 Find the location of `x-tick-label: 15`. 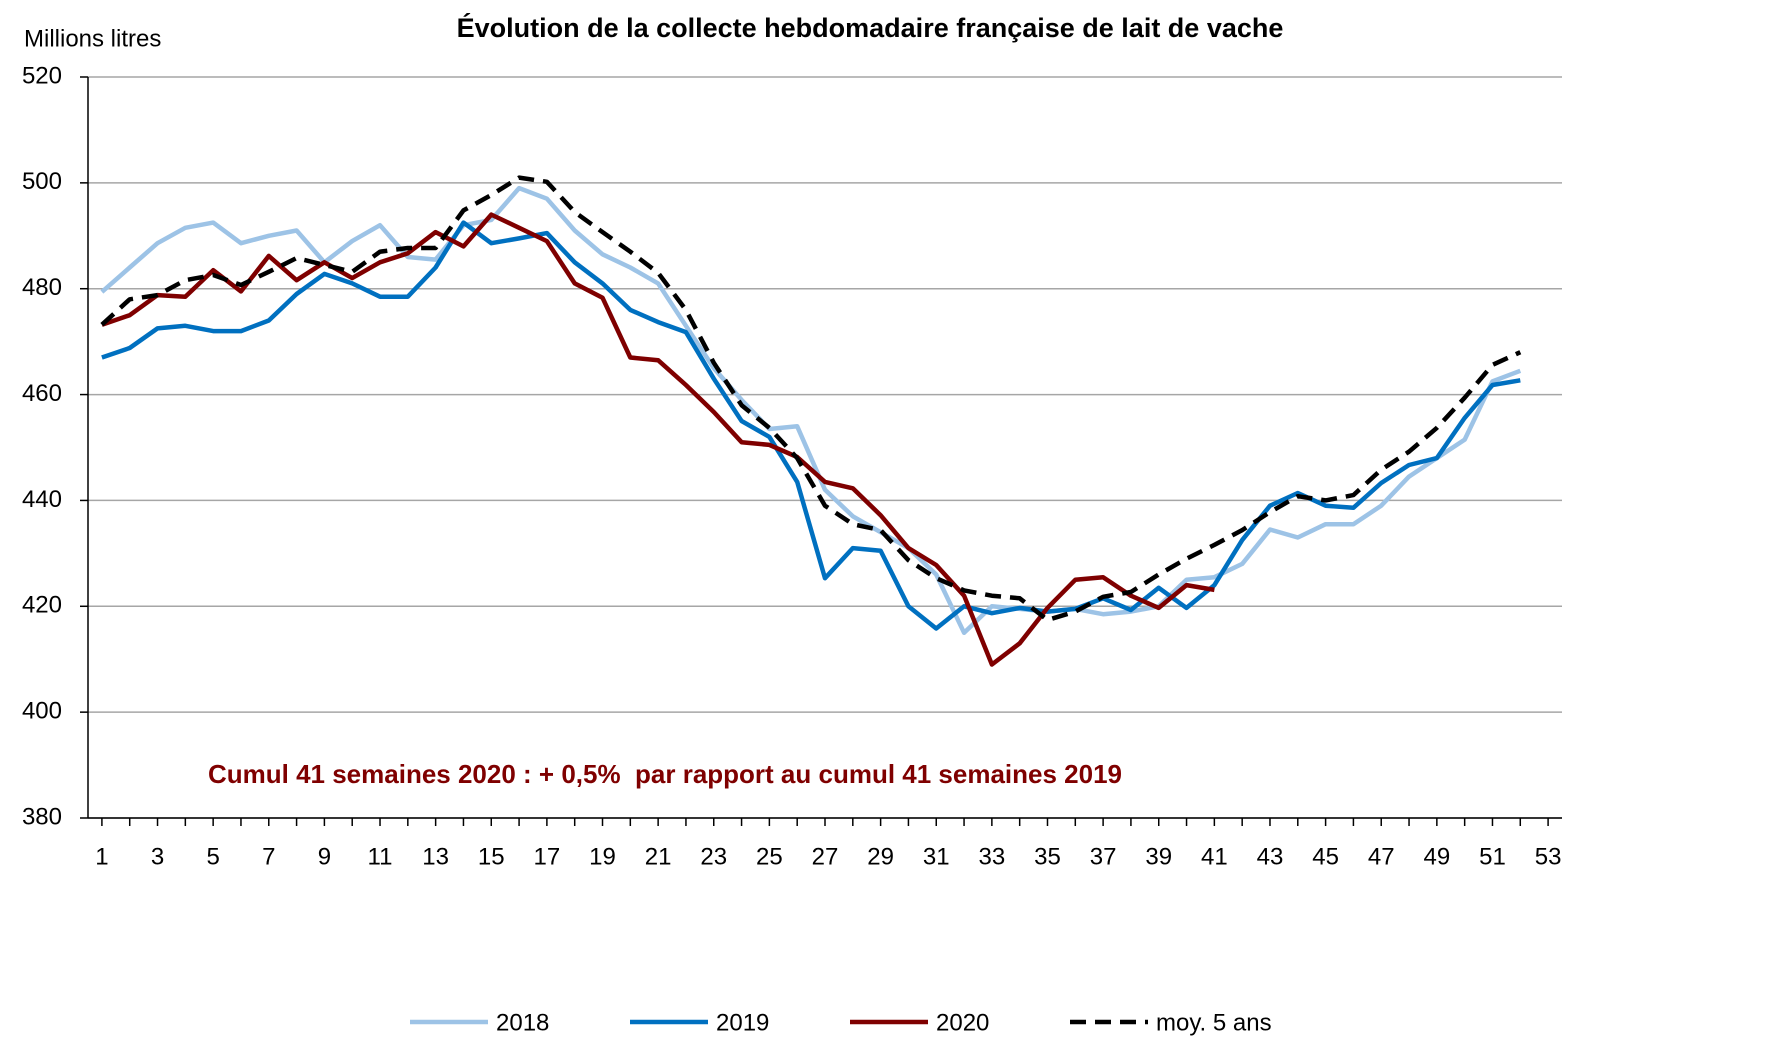

x-tick-label: 15 is located at coordinates (491, 856).